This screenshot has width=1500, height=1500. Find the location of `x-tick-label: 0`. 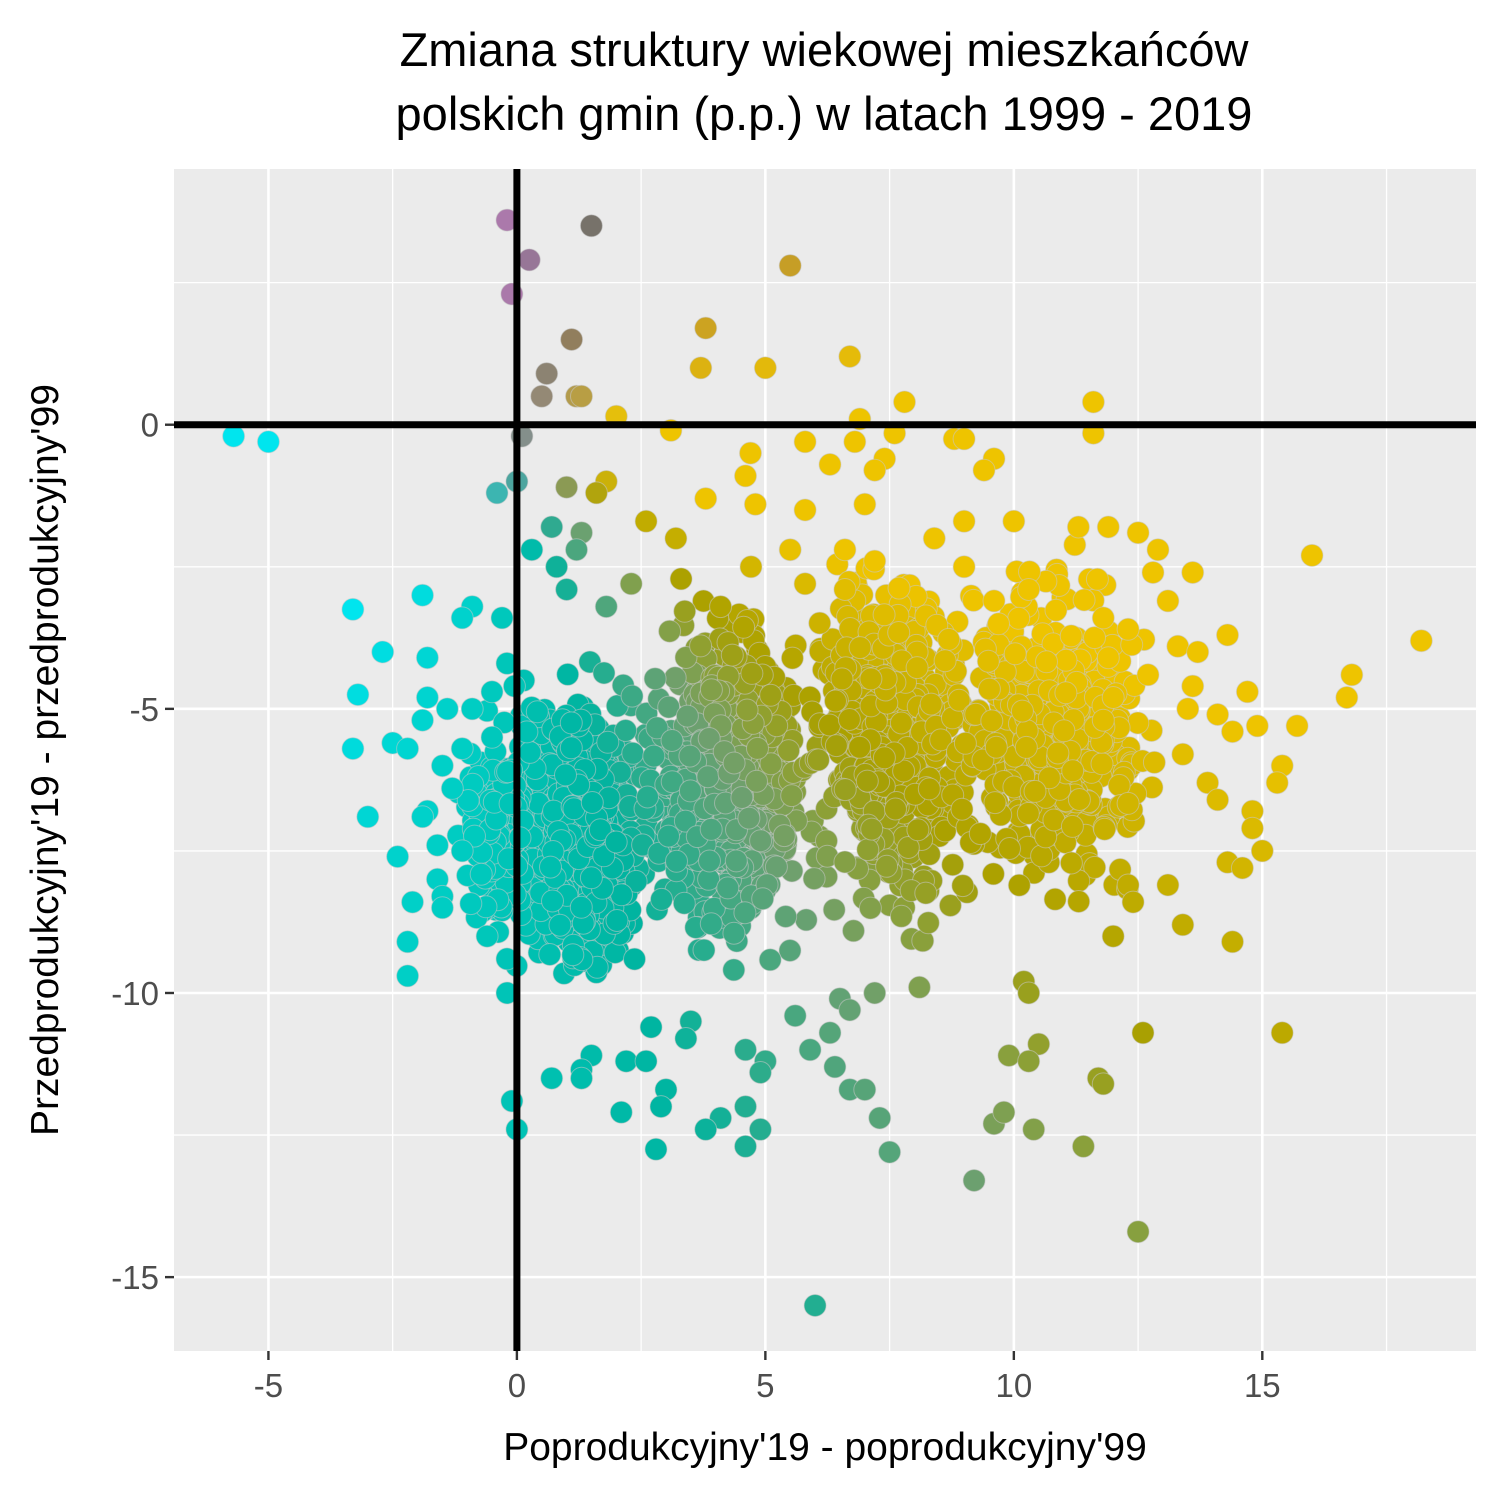

x-tick-label: 0 is located at coordinates (517, 1385).